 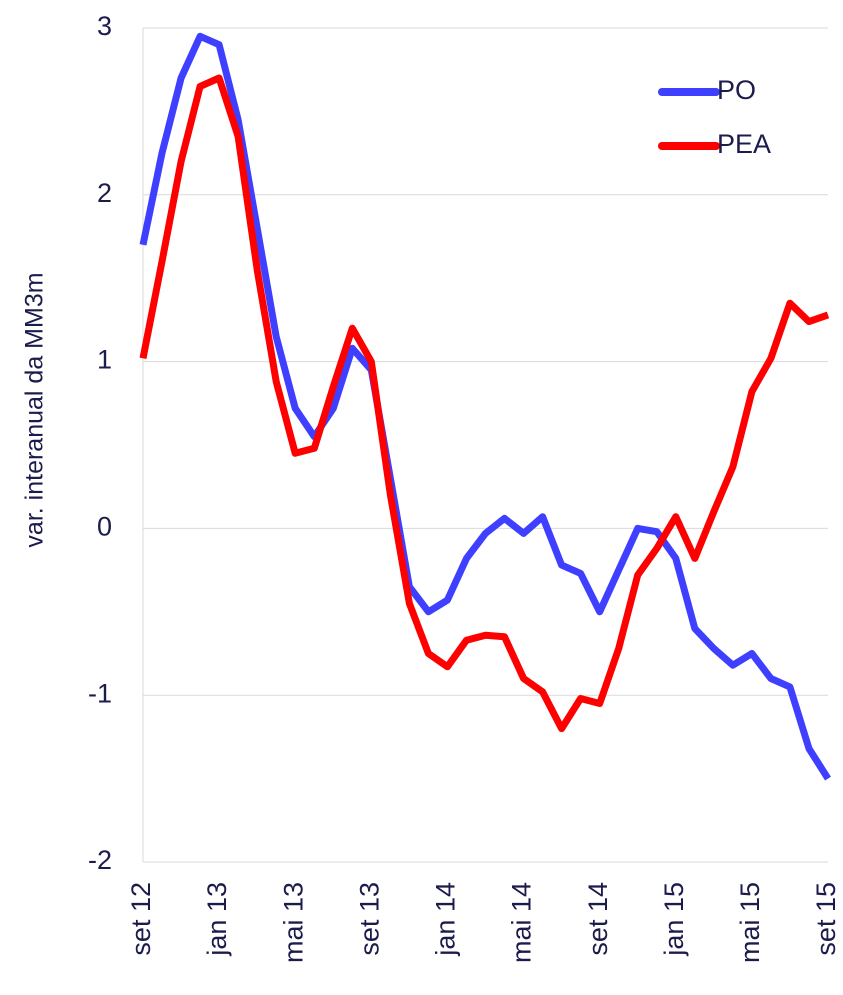 I want to click on x-tick-label: set 13, so click(x=369, y=919).